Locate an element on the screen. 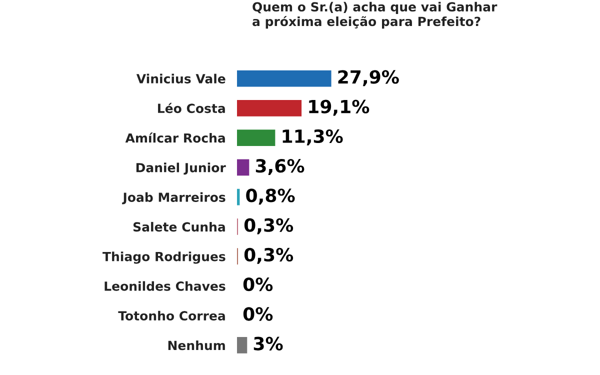 The width and height of the screenshot is (600, 375). data-label: 3,6% is located at coordinates (280, 167).